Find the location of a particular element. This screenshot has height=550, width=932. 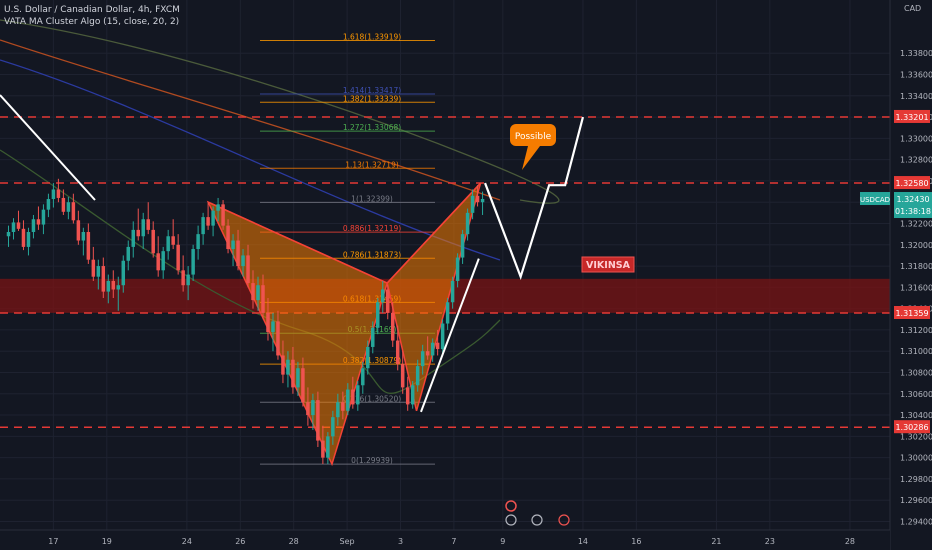

fib-label: 0.886(1.32119) is located at coordinates (372, 228).